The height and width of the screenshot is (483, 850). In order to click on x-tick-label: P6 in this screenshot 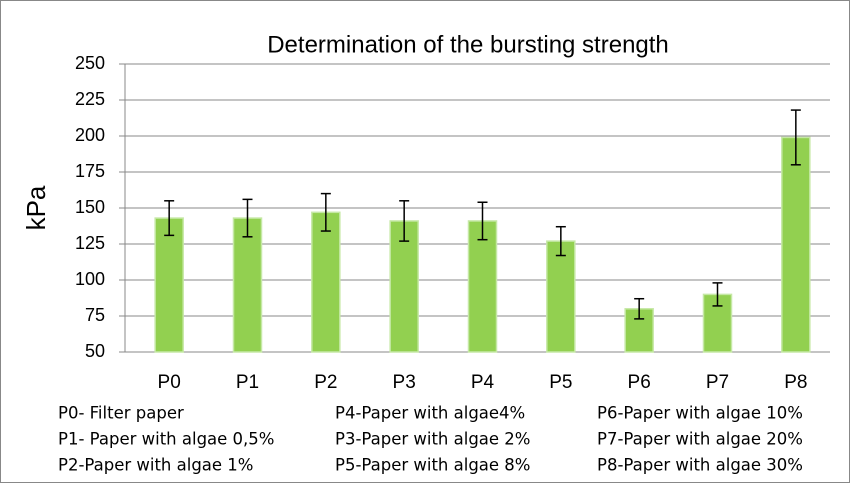, I will do `click(639, 382)`.